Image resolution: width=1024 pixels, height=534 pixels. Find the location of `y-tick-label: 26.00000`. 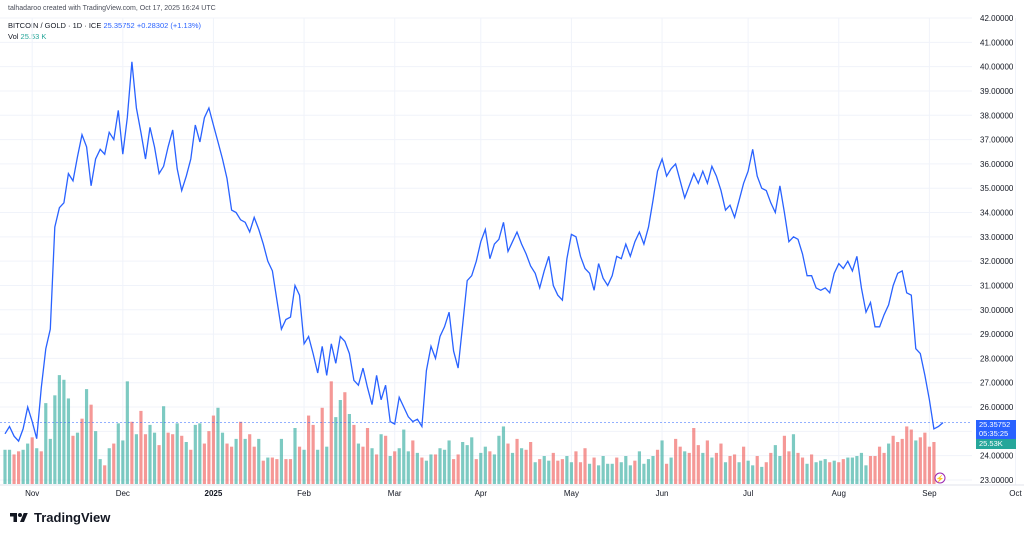

y-tick-label: 26.00000 is located at coordinates (997, 407).